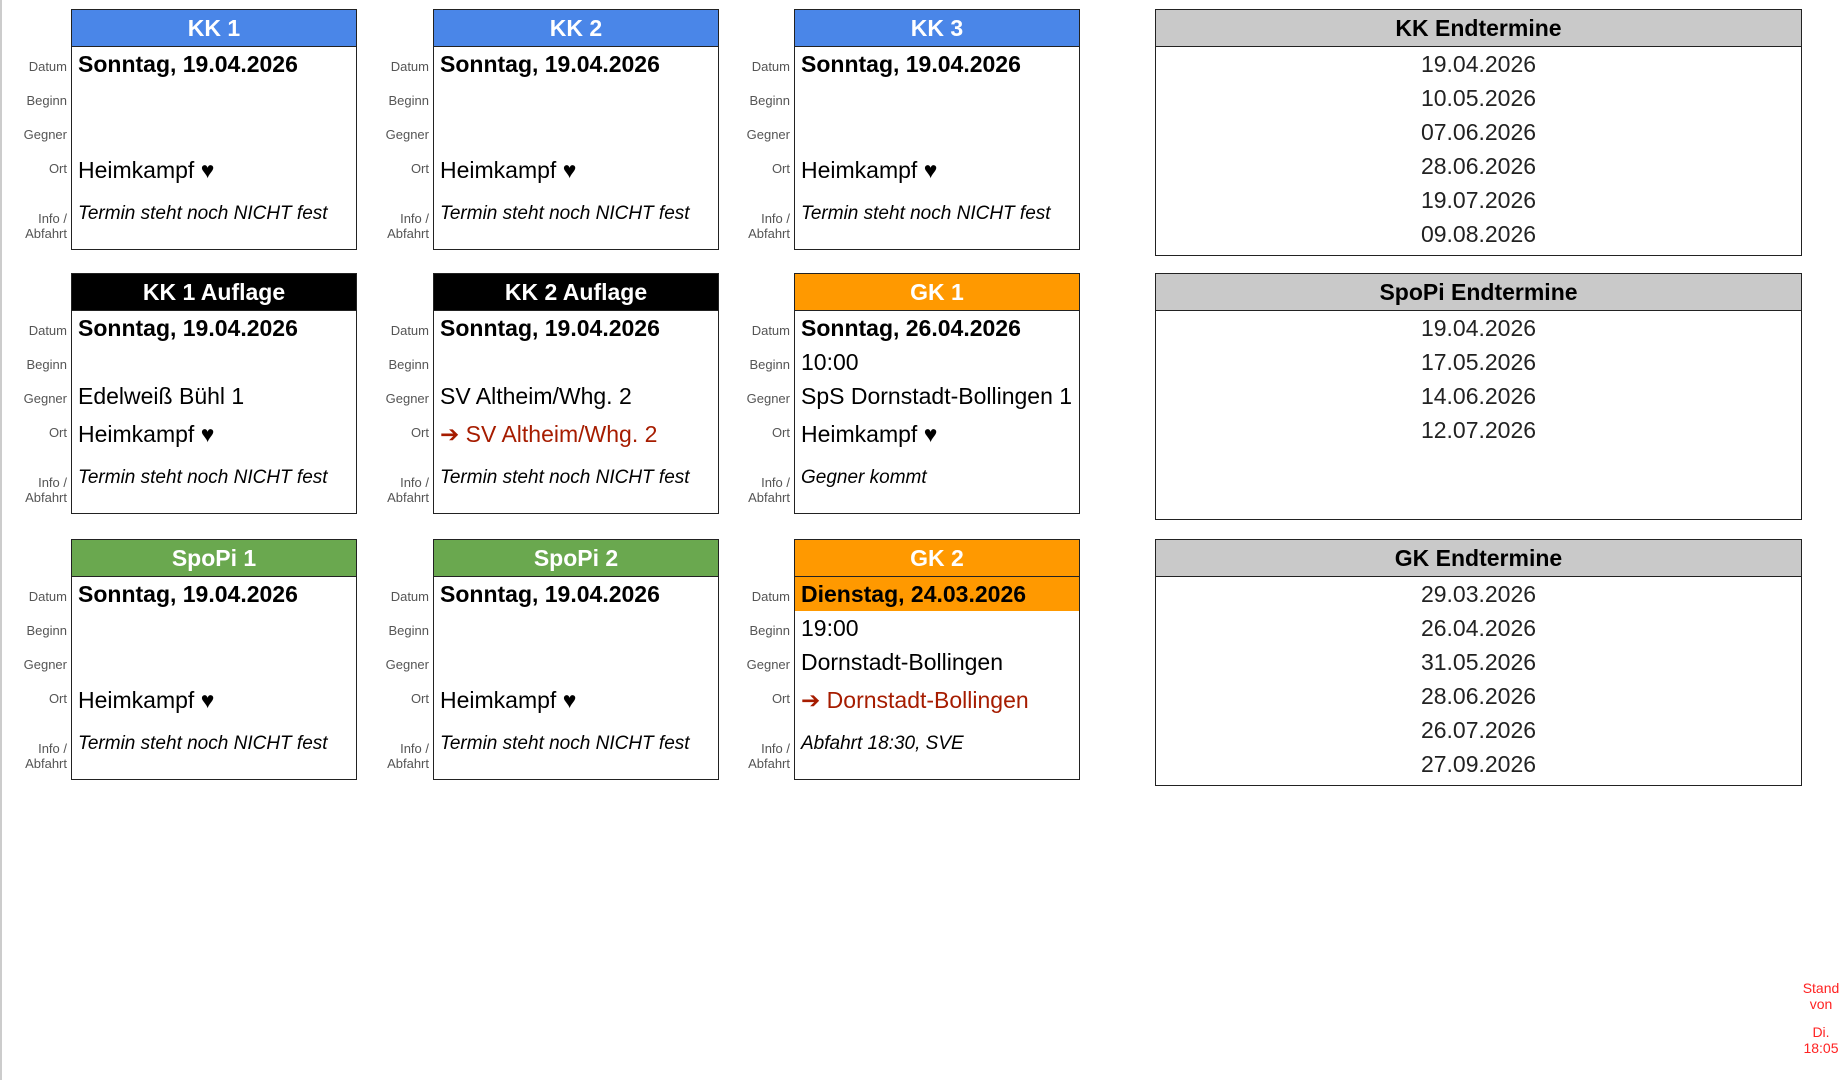  I want to click on endtermin-date: 19.04.2026, so click(1478, 328).